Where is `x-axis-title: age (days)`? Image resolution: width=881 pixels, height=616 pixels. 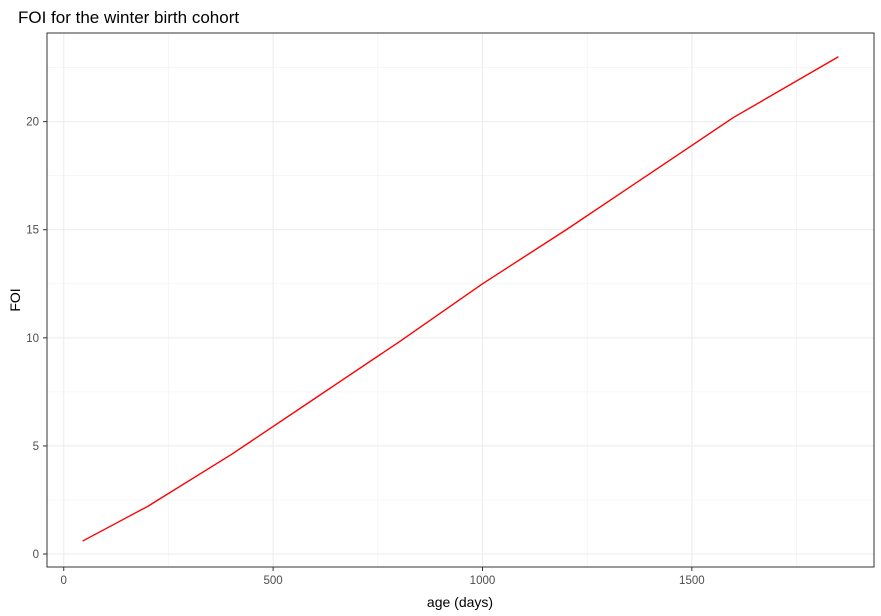 x-axis-title: age (days) is located at coordinates (460, 602).